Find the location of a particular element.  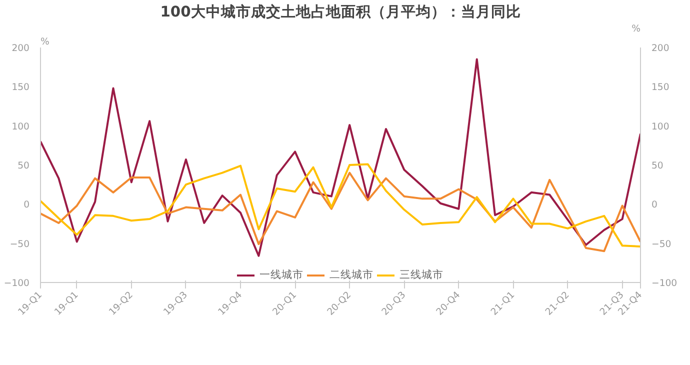

y-axis-title: % is located at coordinates (45, 42).